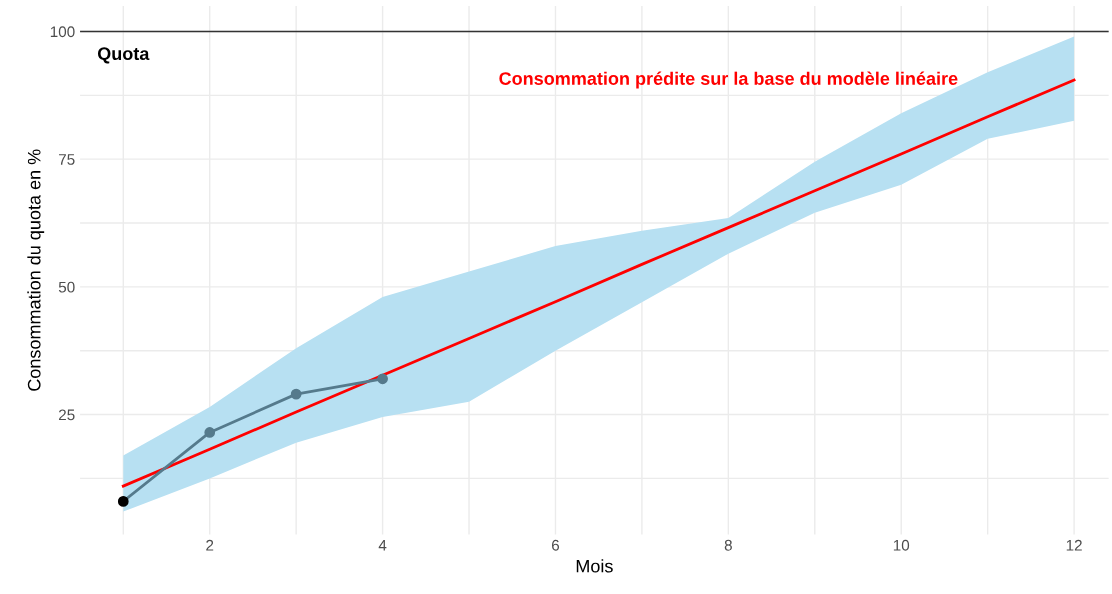 The height and width of the screenshot is (594, 1112). I want to click on x-tick-label: 6, so click(556, 545).